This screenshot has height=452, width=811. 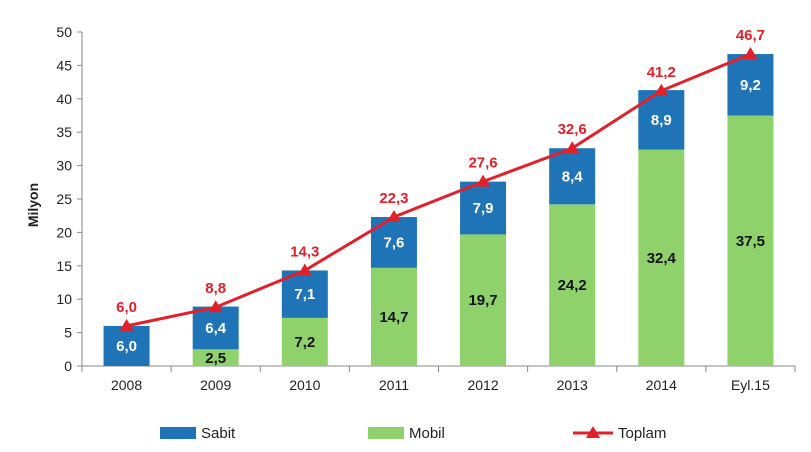 What do you see at coordinates (750, 385) in the screenshot?
I see `x-tick-label: Eyl.15` at bounding box center [750, 385].